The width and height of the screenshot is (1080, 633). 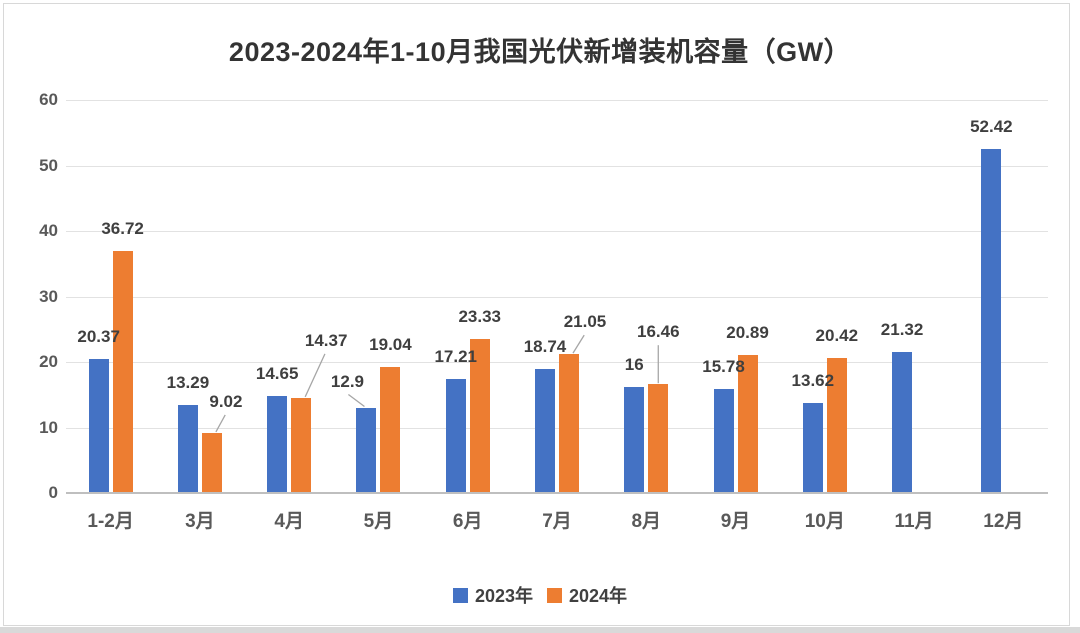 What do you see at coordinates (557, 521) in the screenshot?
I see `x-tick-label: 7月` at bounding box center [557, 521].